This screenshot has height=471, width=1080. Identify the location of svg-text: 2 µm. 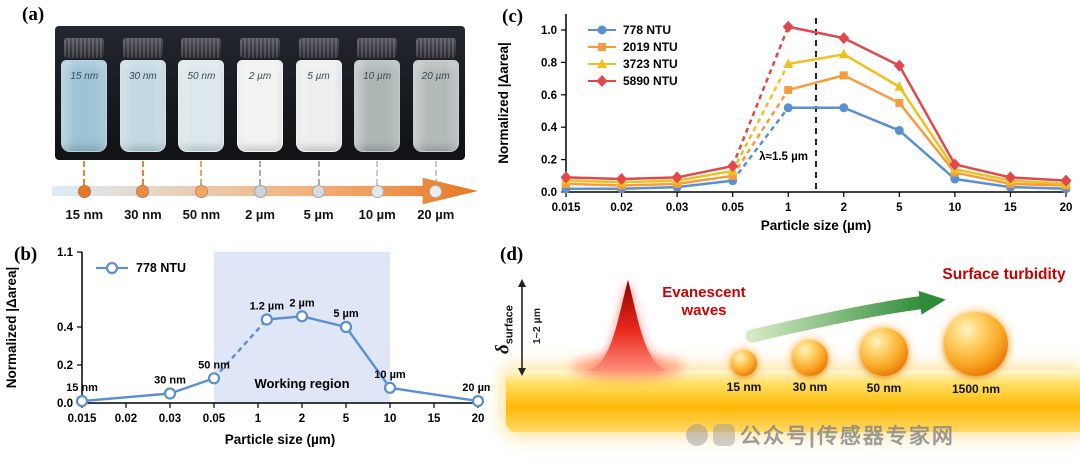
(302, 303).